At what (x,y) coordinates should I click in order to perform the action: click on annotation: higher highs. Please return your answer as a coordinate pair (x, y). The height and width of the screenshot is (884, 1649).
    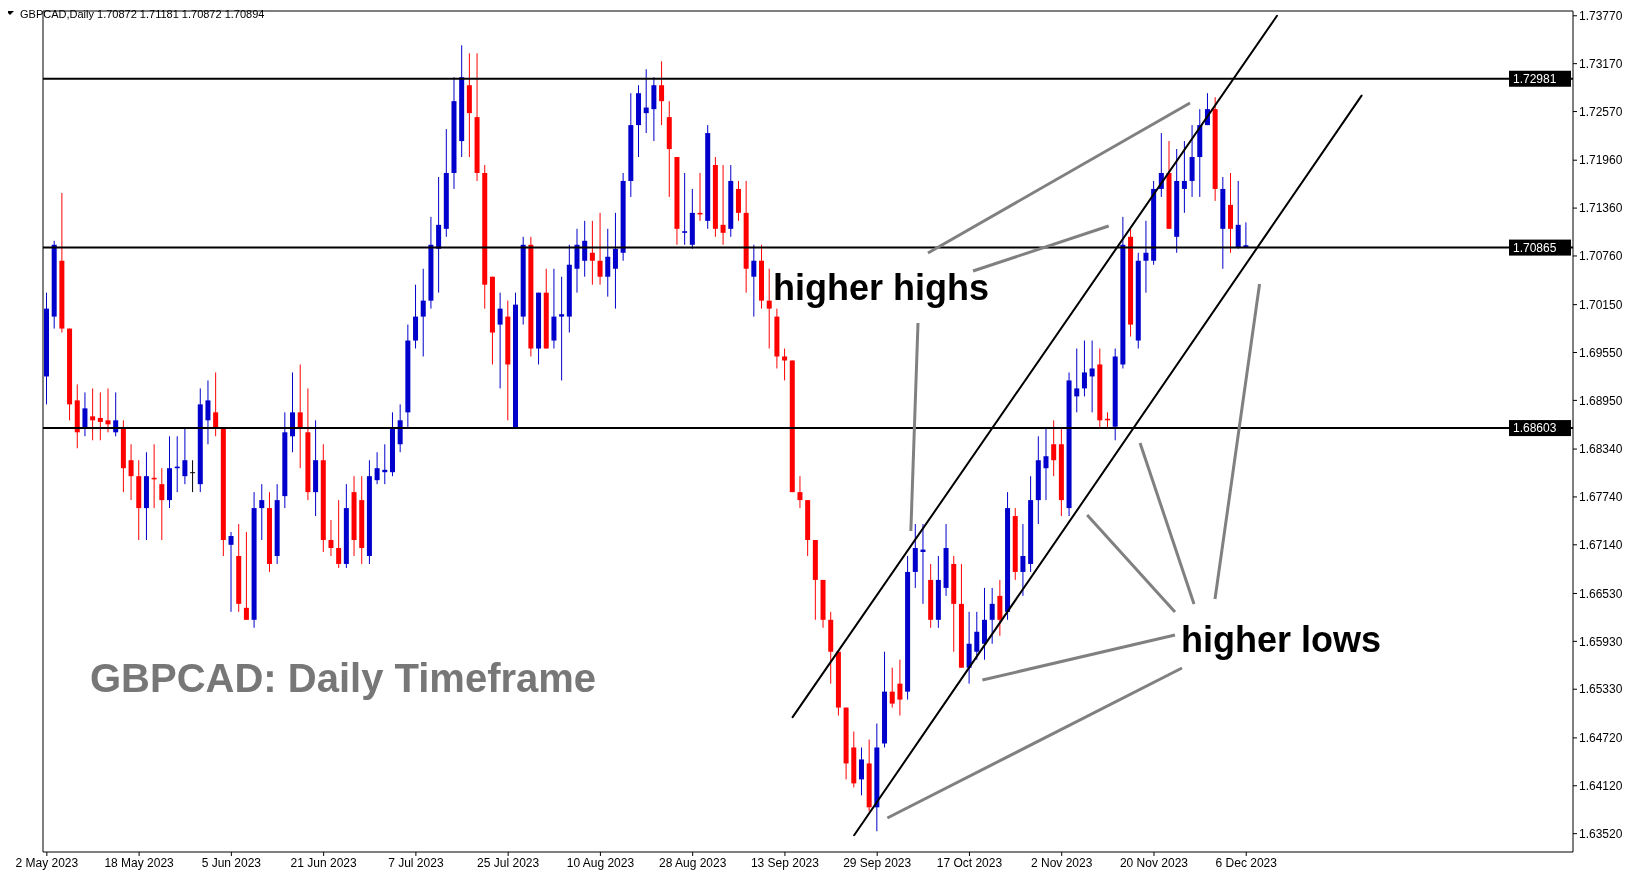
    Looking at the image, I should click on (881, 287).